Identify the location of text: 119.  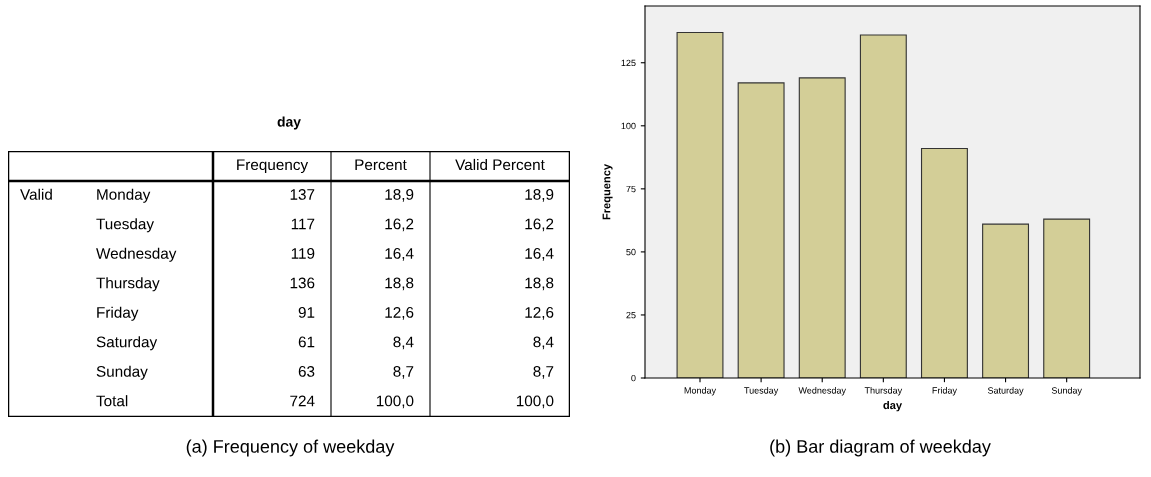
(303, 253).